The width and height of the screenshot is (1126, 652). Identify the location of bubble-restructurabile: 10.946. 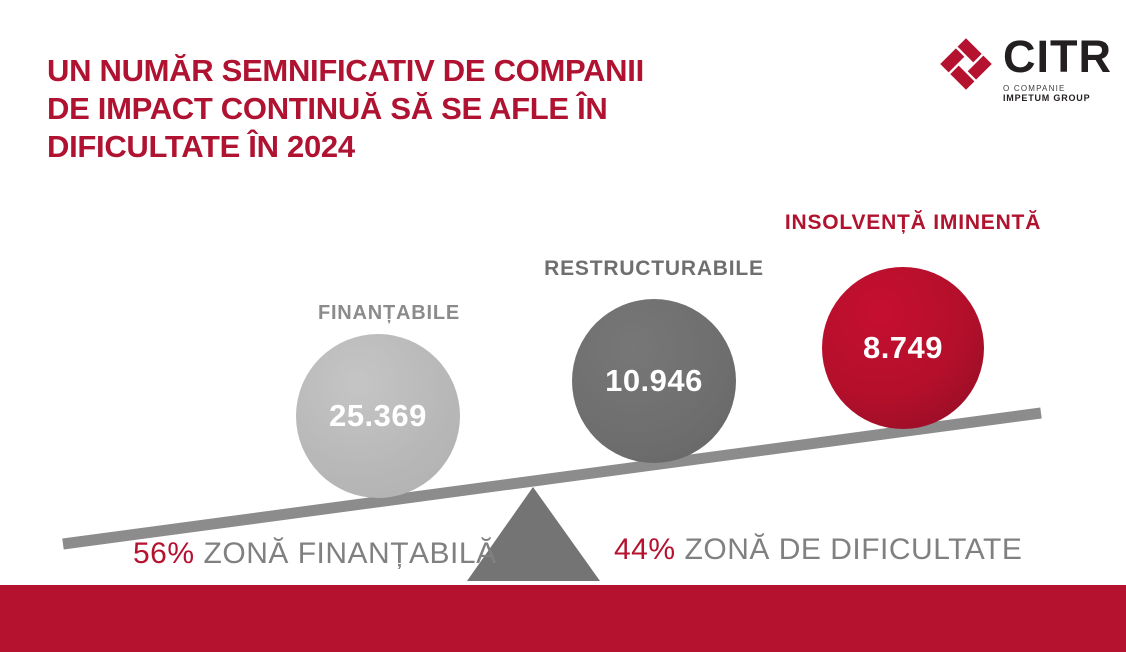
(654, 381).